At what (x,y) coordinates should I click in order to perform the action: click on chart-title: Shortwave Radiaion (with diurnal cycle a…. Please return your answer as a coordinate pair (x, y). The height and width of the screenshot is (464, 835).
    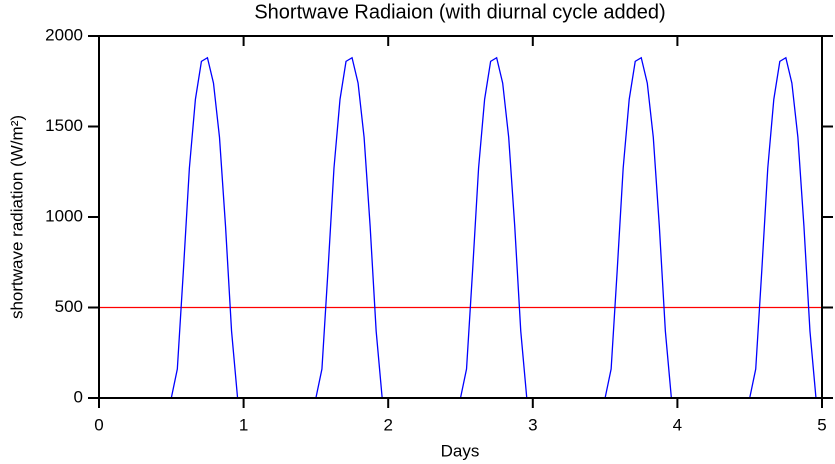
    Looking at the image, I should click on (459, 12).